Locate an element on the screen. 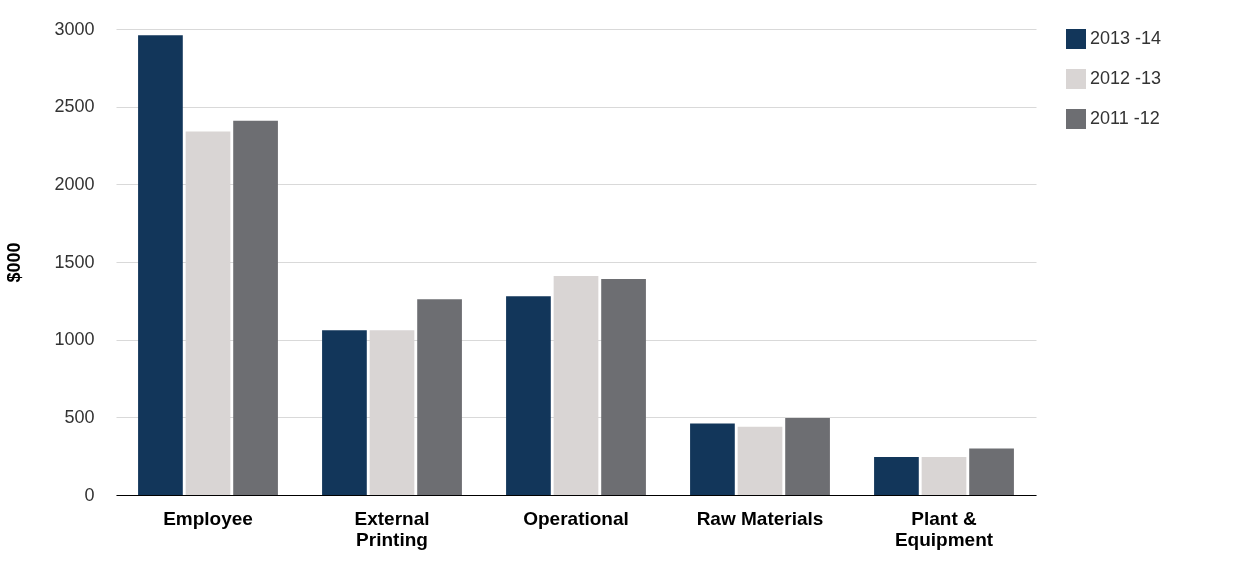 This screenshot has width=1242, height=562. y-tick-label: 2500 is located at coordinates (74, 106).